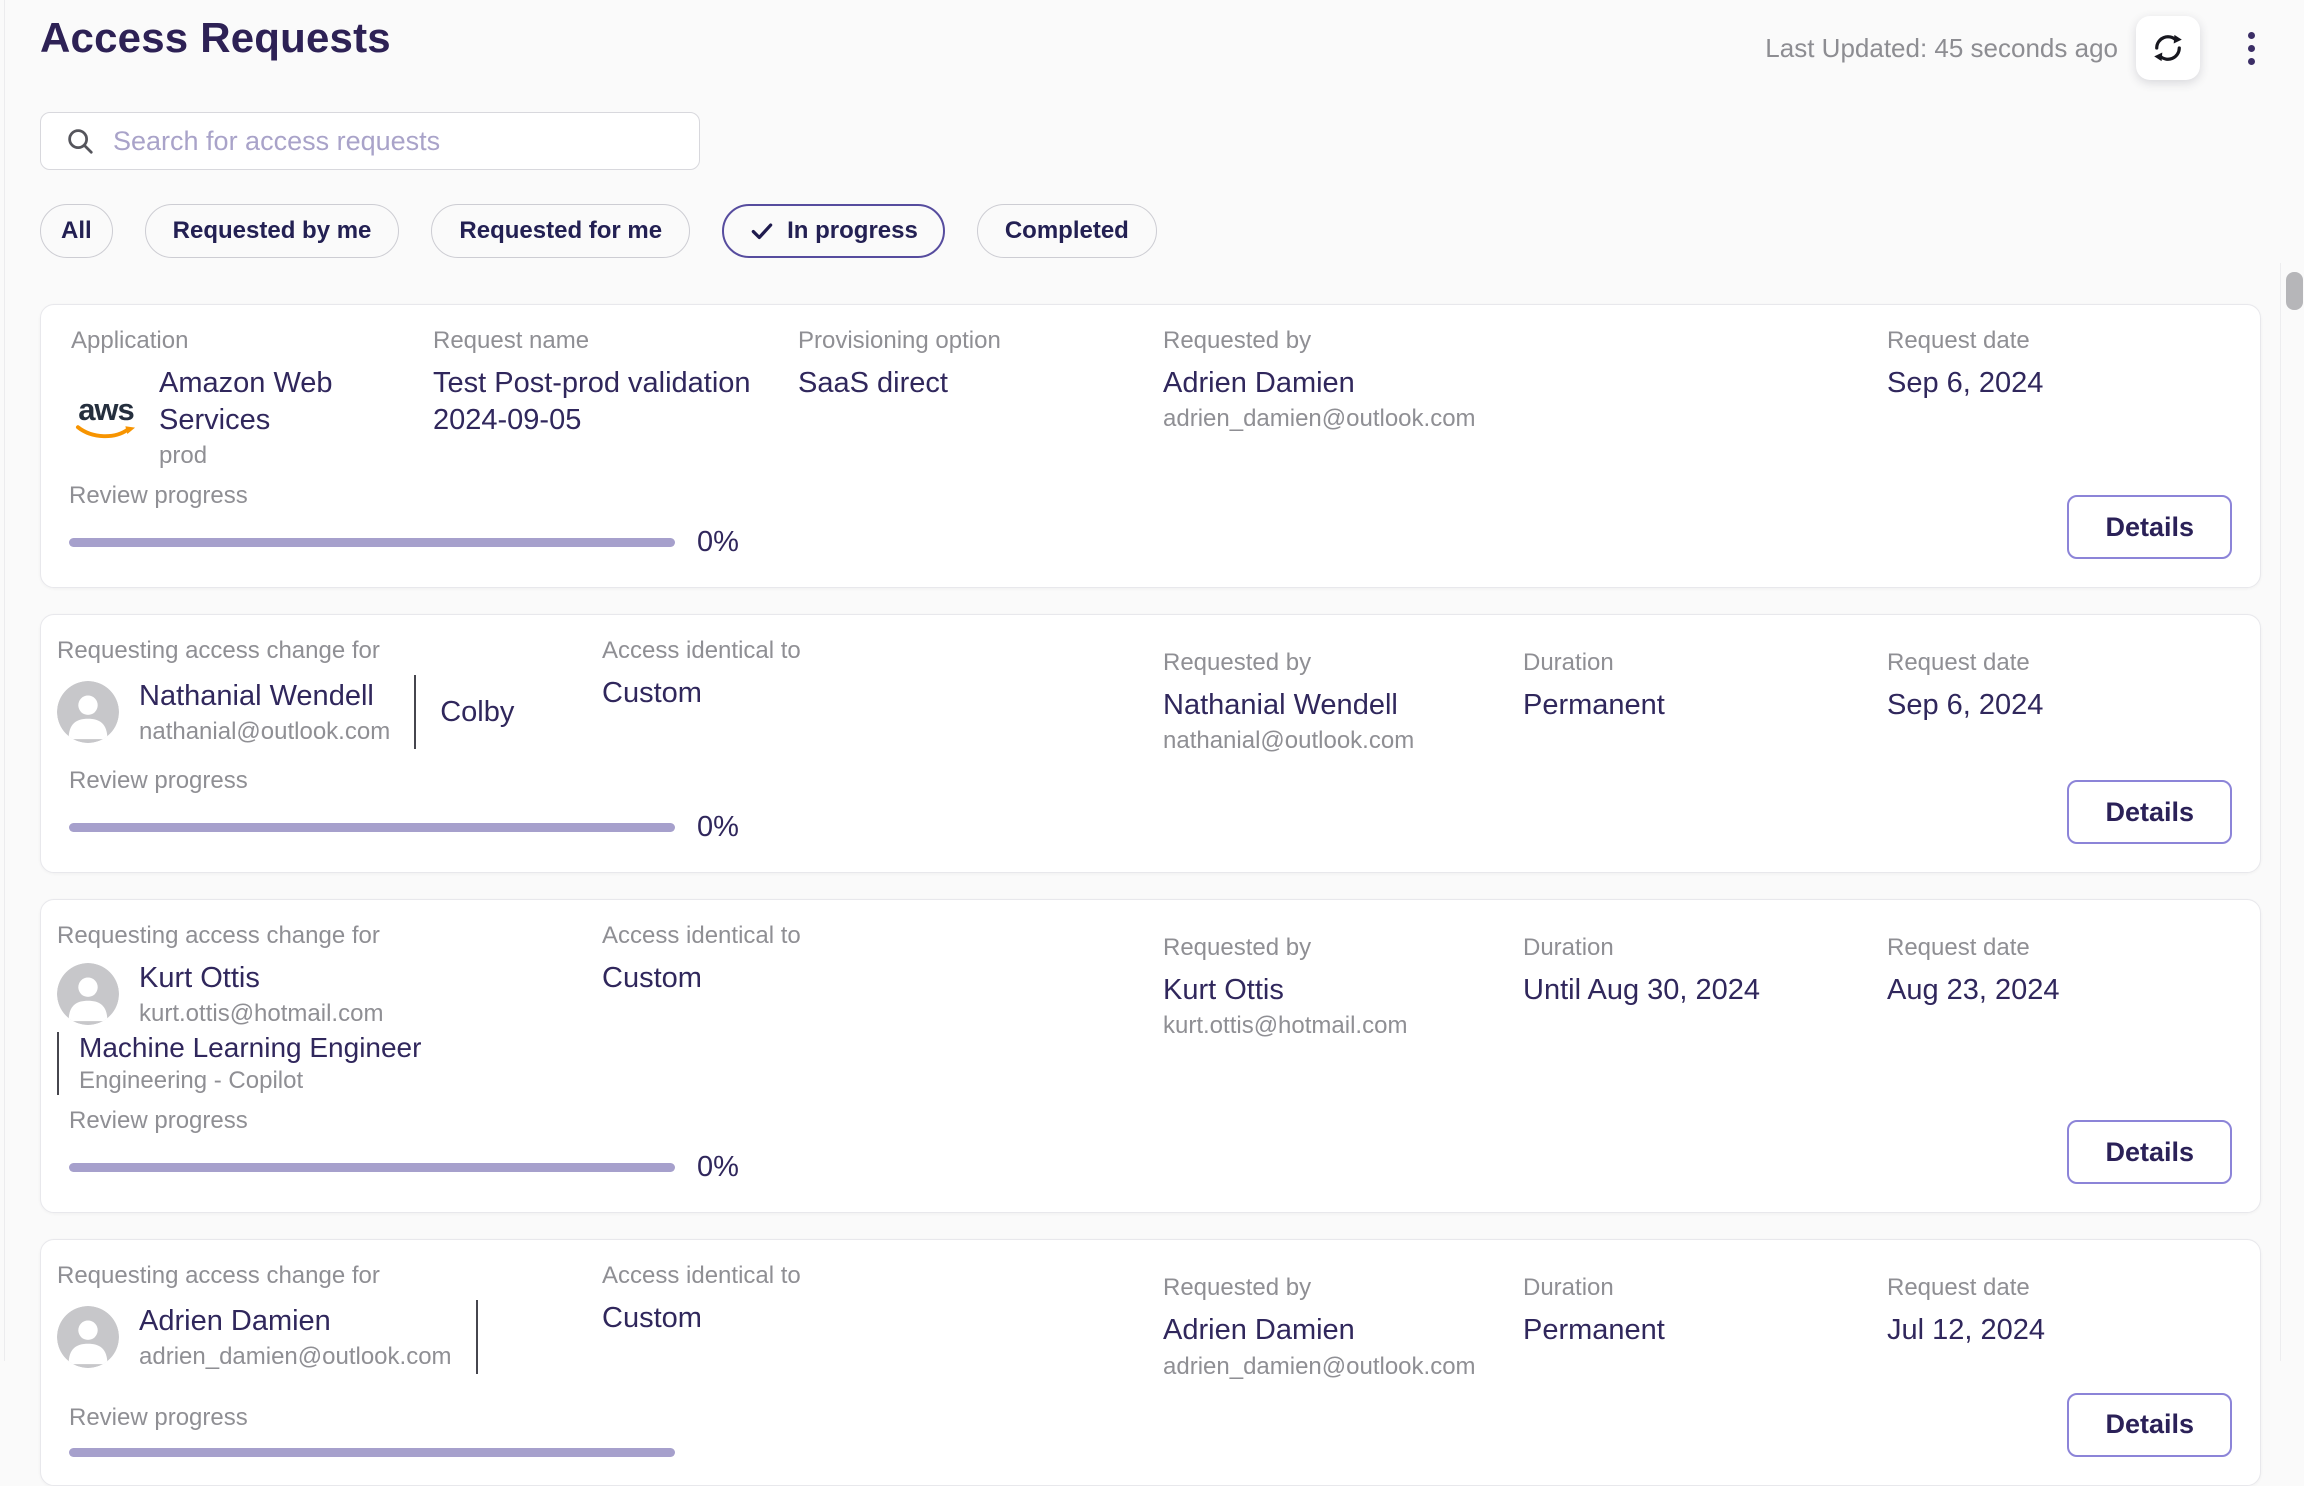 This screenshot has width=2304, height=1486. Describe the element at coordinates (2294, 291) in the screenshot. I see `scrollbar-thumb` at that location.